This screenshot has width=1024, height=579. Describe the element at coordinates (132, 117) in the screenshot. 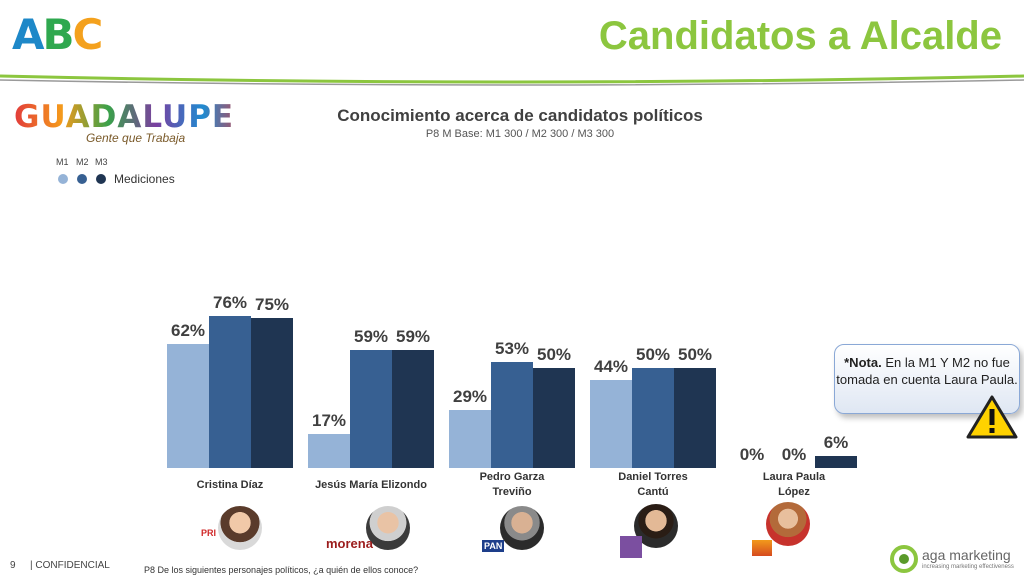

I see `city-logo-word: GUADALUPE` at that location.